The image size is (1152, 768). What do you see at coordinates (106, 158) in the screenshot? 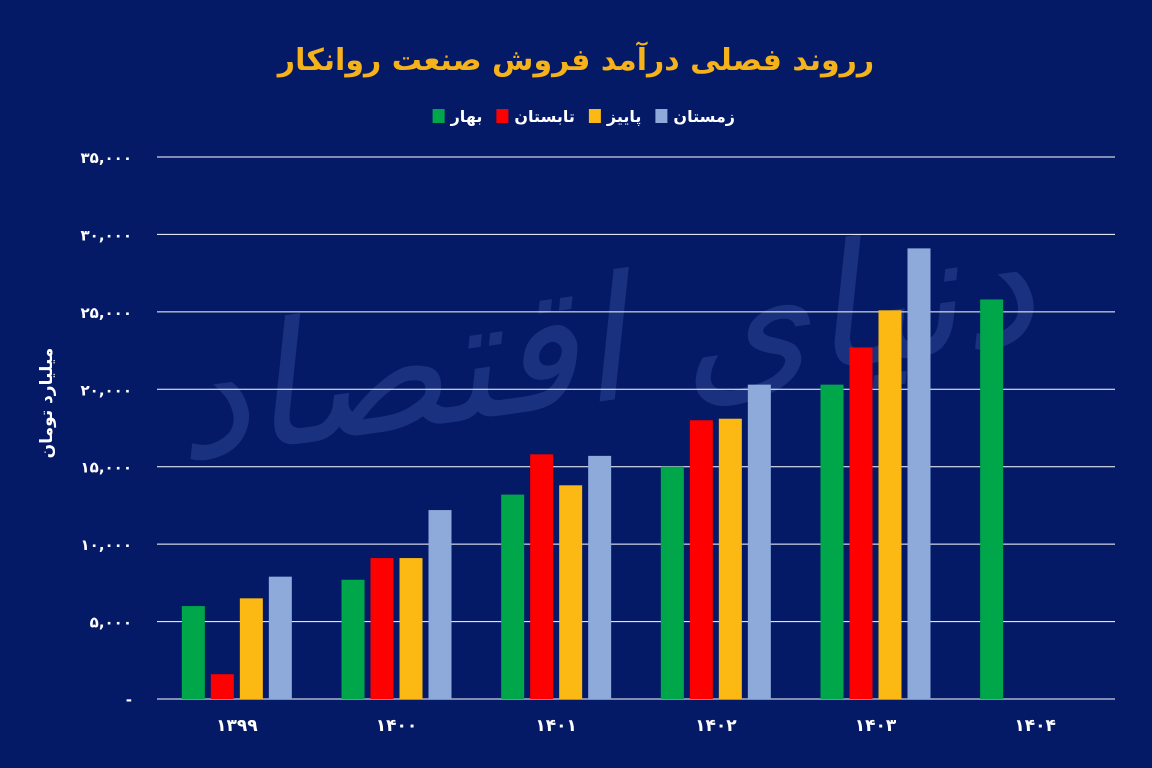
I see `y-tick-label: ۳۵,۰۰۰` at bounding box center [106, 158].